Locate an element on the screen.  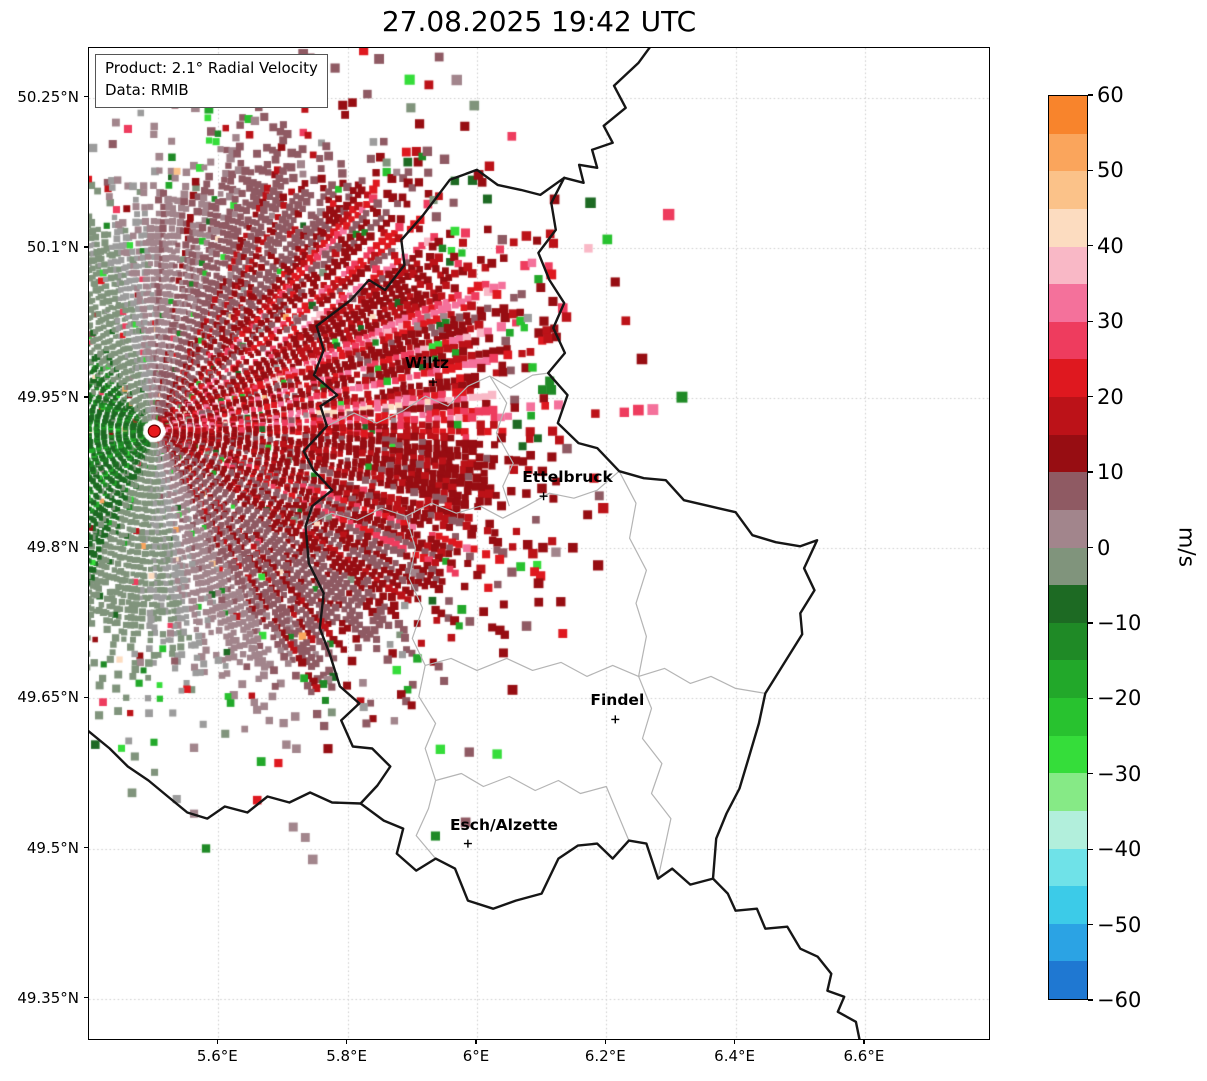
colorbar-unit-label: m/s is located at coordinates (1186, 547).